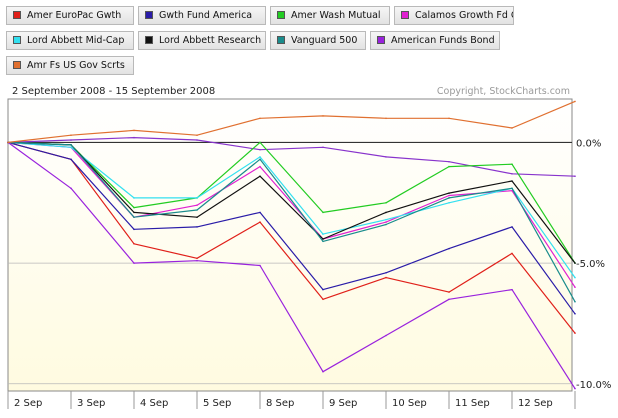 This screenshot has width=618, height=418. What do you see at coordinates (472, 403) in the screenshot?
I see `x-tick-label: 11 Sep` at bounding box center [472, 403].